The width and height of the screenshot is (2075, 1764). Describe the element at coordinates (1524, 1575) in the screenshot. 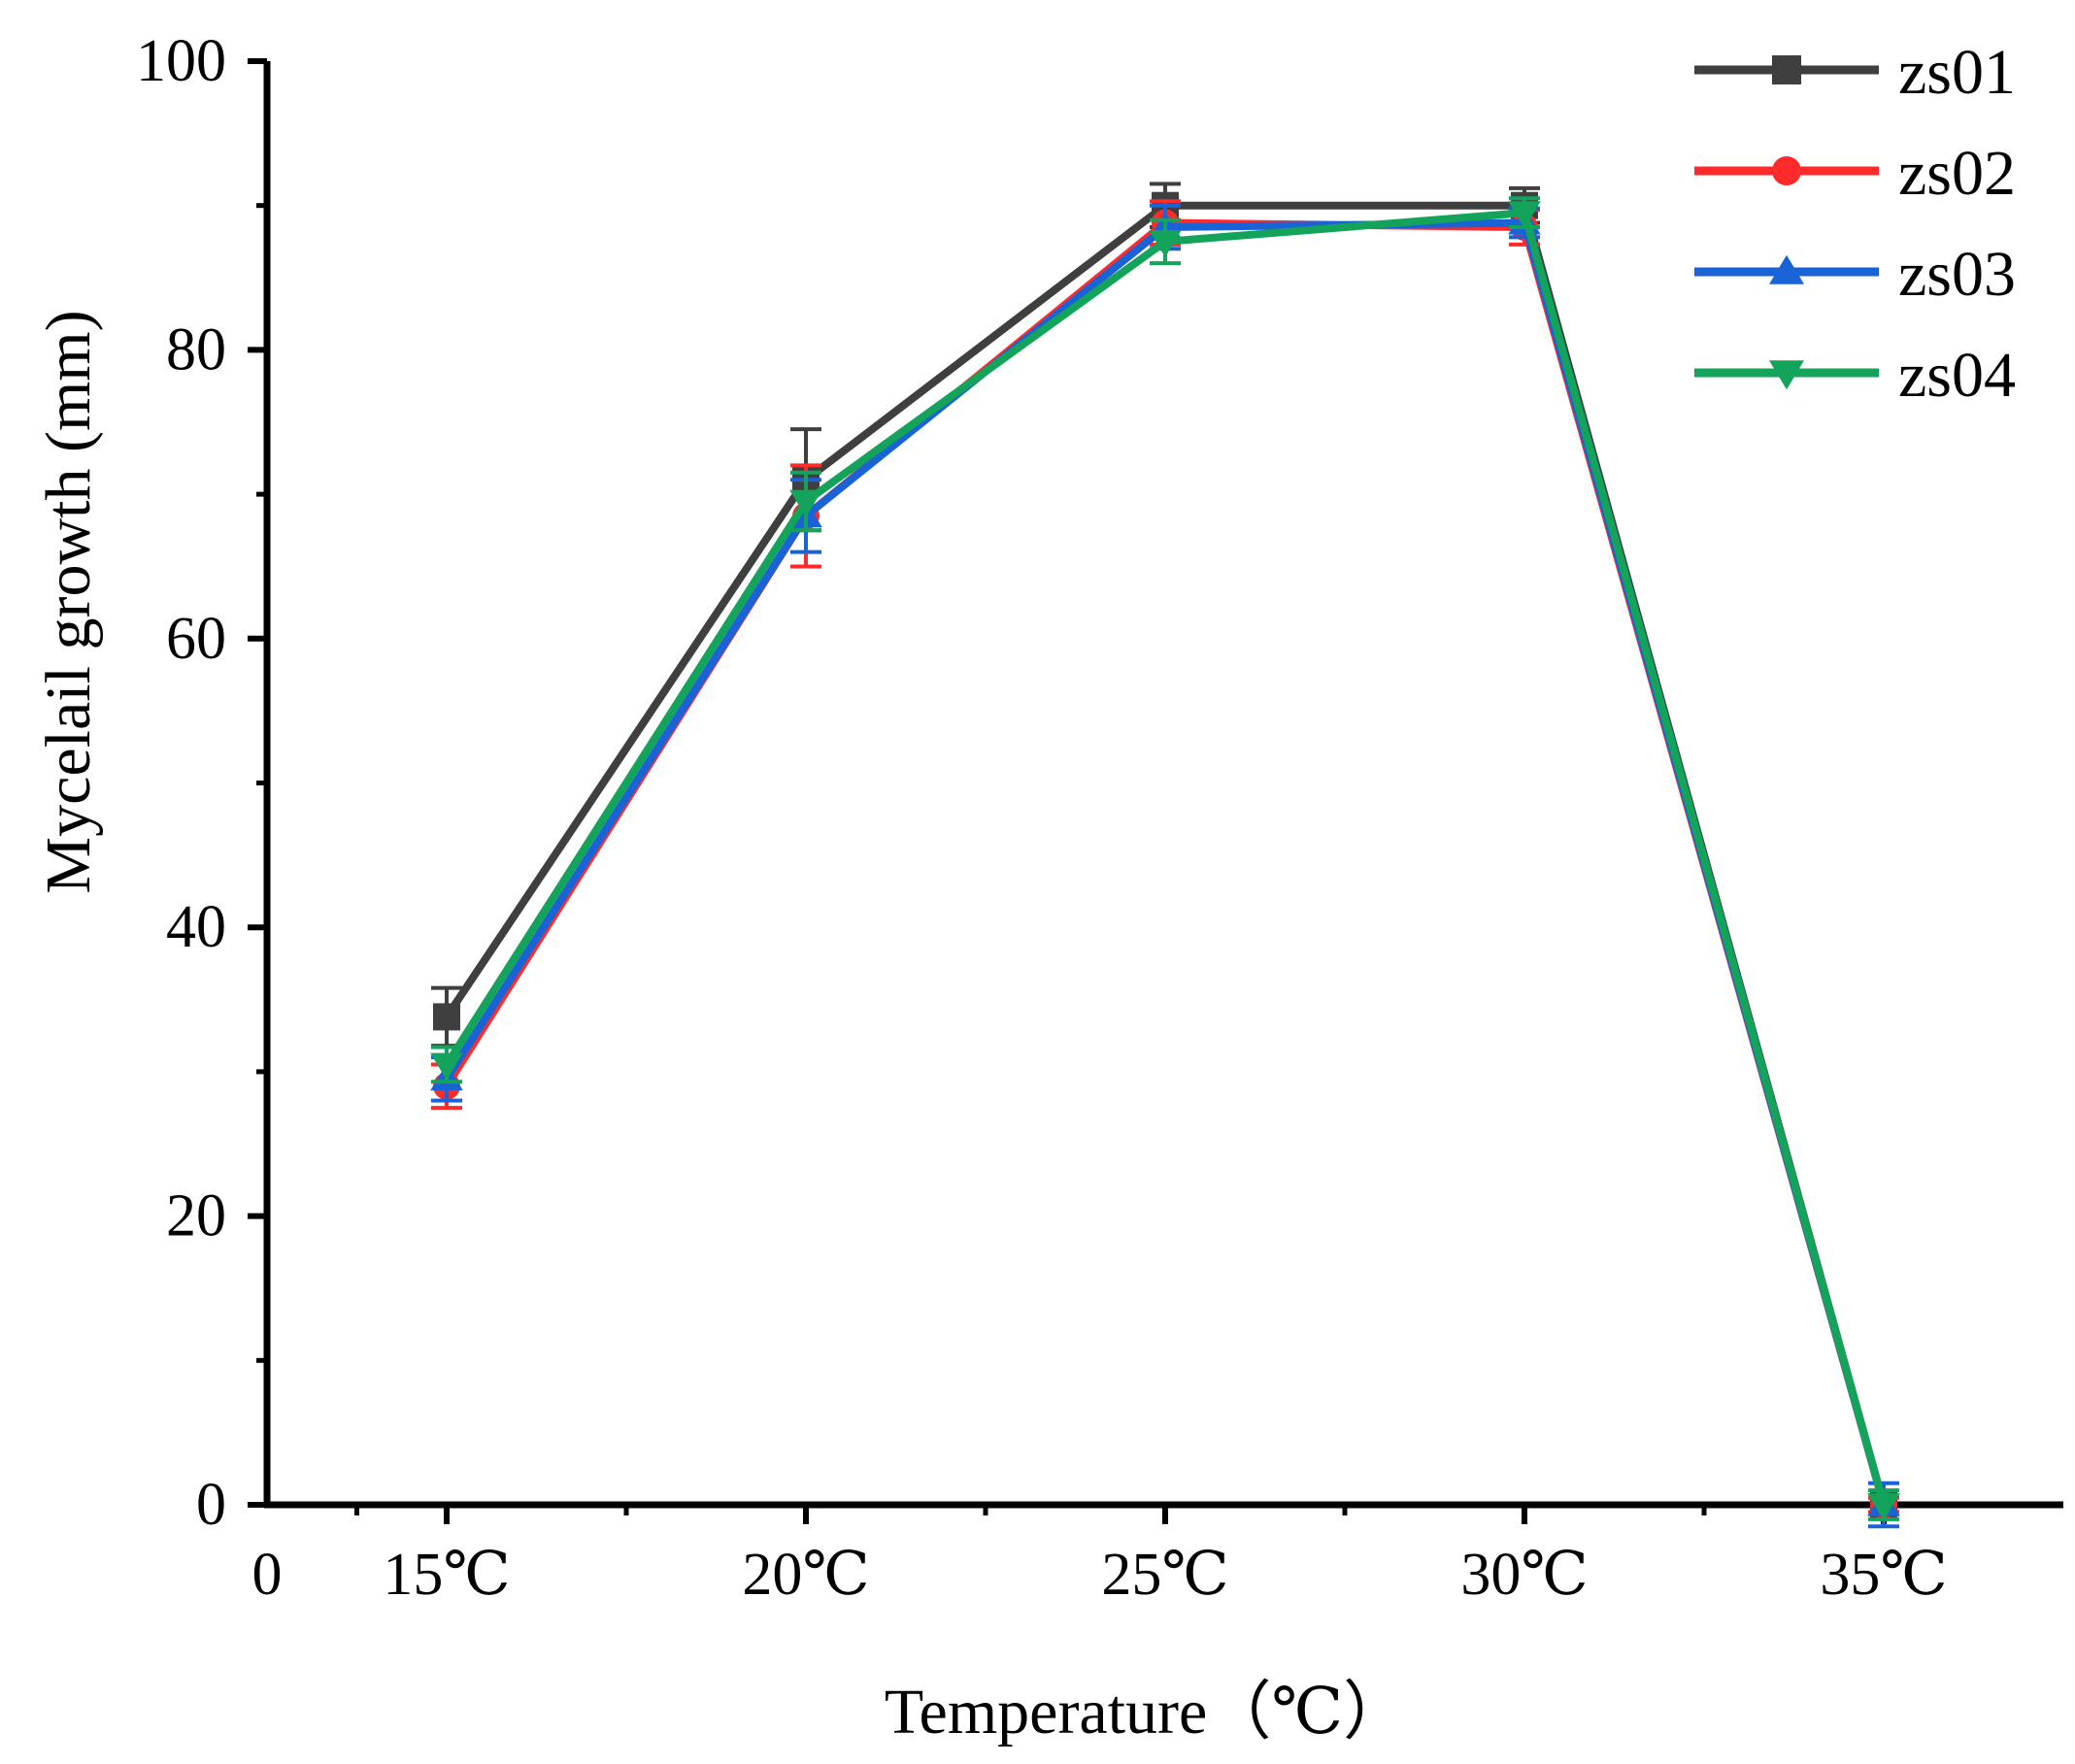

I see `x-tick-label: 30℃` at that location.